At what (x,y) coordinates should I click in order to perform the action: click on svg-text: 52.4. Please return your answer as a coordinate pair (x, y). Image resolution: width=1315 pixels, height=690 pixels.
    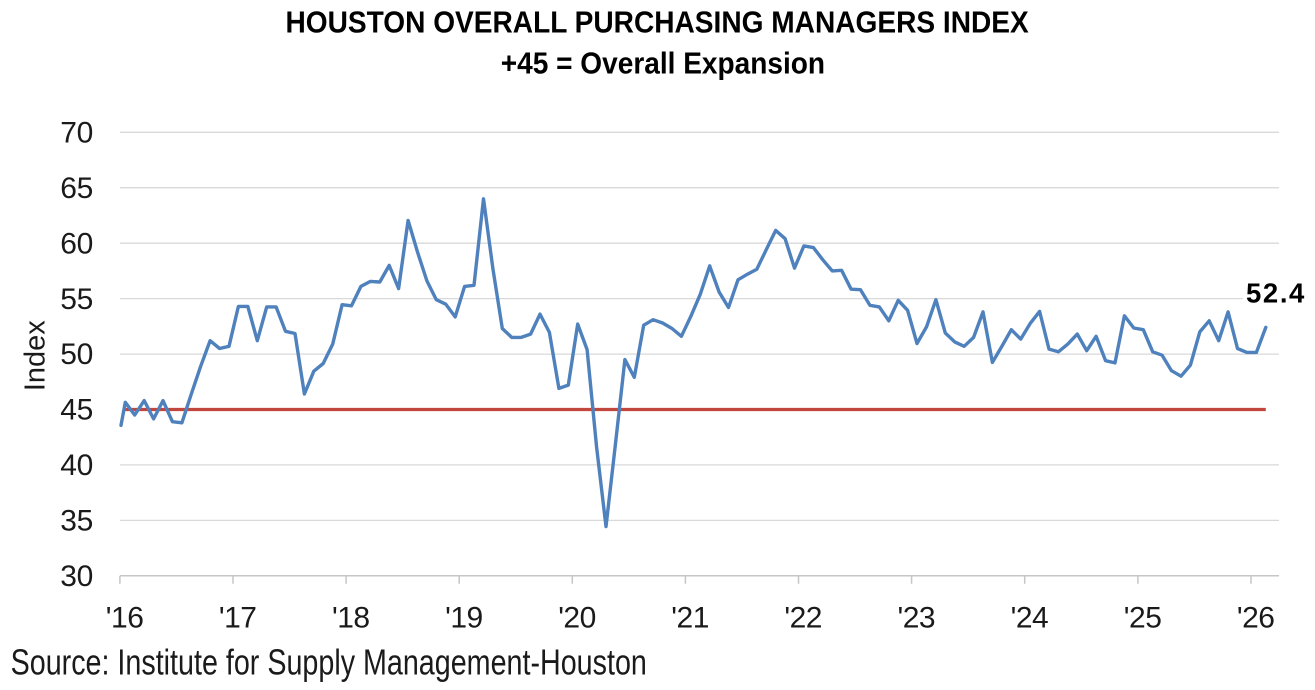
    Looking at the image, I should click on (1276, 293).